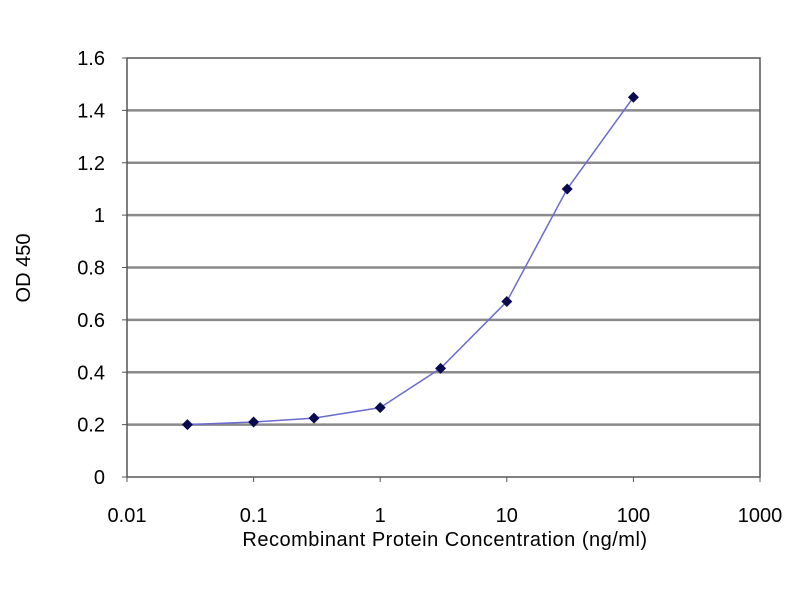 The image size is (800, 605). What do you see at coordinates (91, 269) in the screenshot?
I see `y-tick-label: 0.8` at bounding box center [91, 269].